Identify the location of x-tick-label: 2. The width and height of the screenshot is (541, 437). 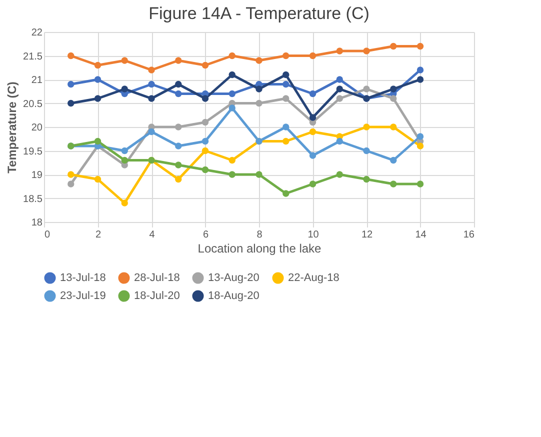
(98, 235).